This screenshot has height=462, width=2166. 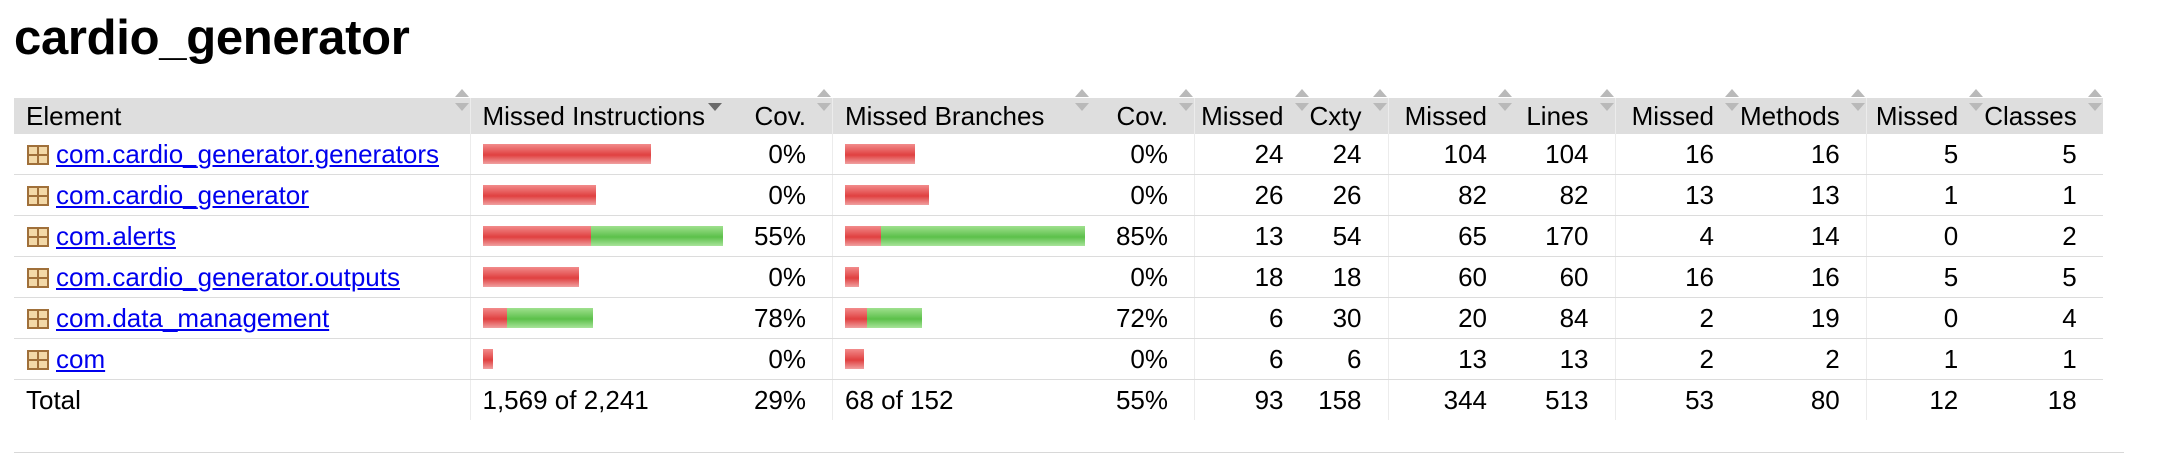 I want to click on classes: 1, so click(x=2043, y=195).